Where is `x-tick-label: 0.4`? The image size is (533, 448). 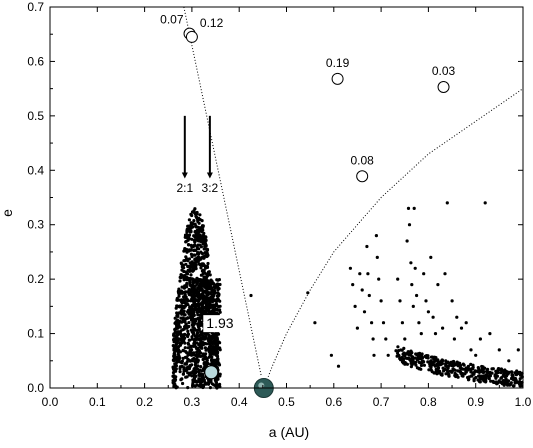 x-tick-label: 0.4 is located at coordinates (239, 402).